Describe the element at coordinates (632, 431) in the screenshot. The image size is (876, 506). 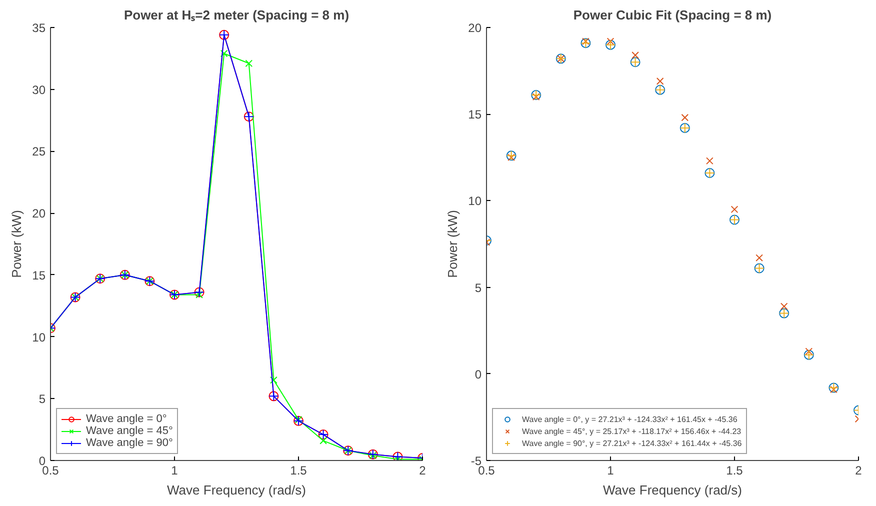
I see `legend-label: Wave angle = 45°, y = 25.17x³ + -118.17x² + 156.46x + -44.23` at that location.